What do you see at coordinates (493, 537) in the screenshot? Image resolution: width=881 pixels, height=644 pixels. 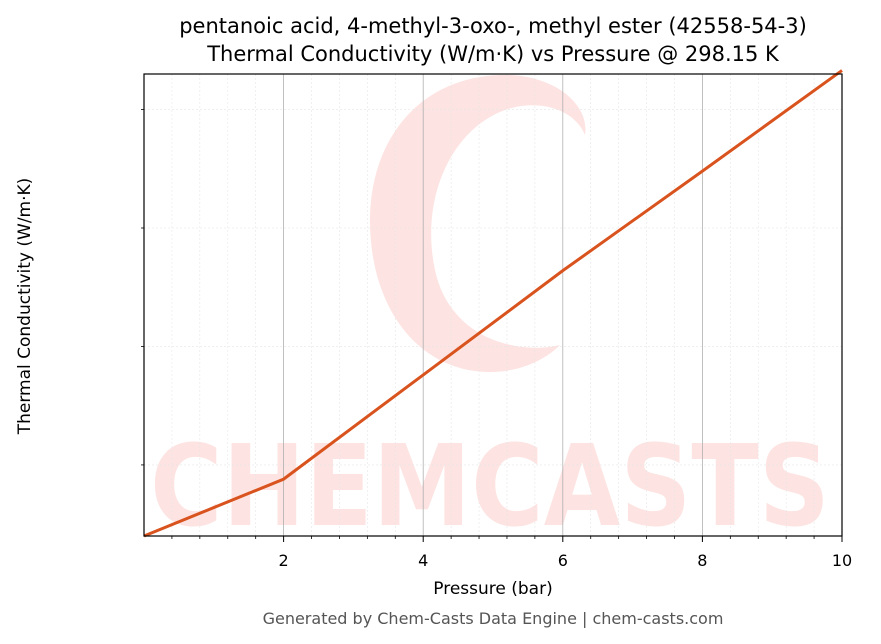 I see `x-axis-minor-ticks` at bounding box center [493, 537].